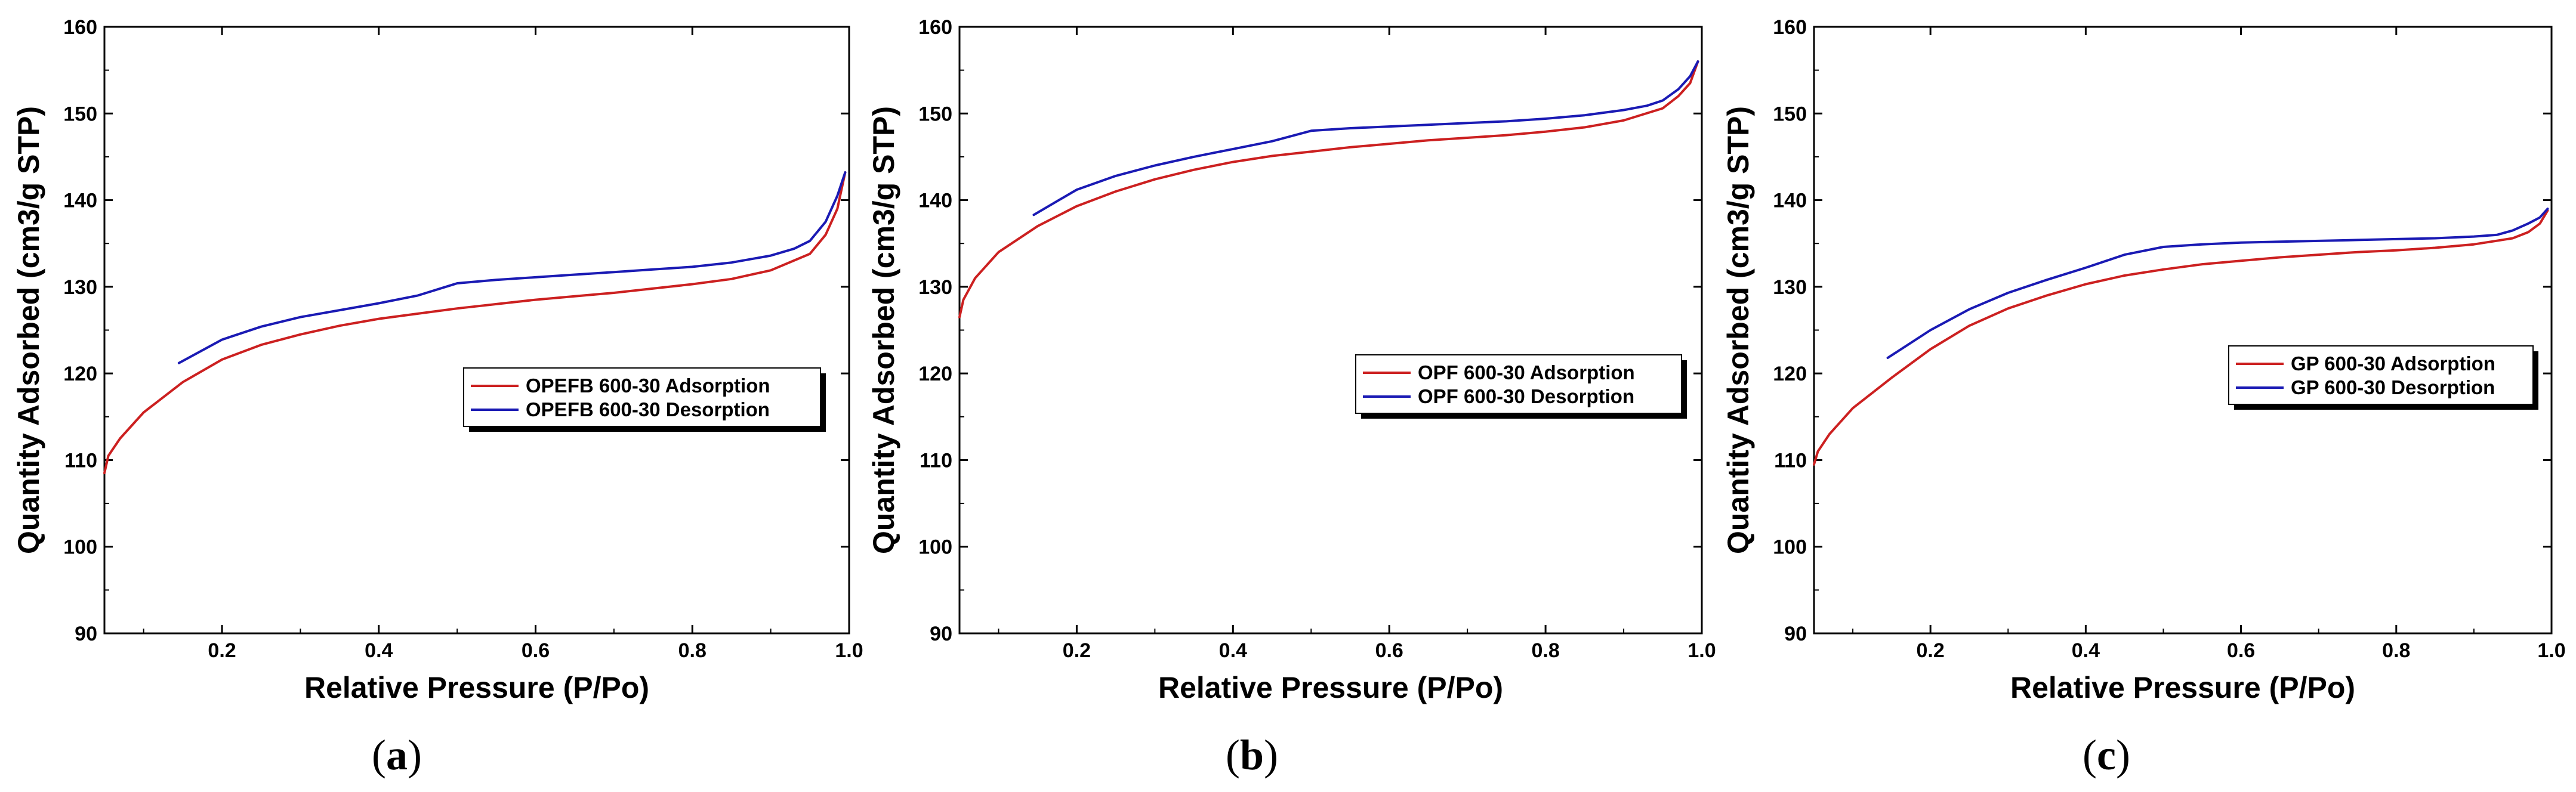 The width and height of the screenshot is (2576, 792). I want to click on panel-a-x-axis-title: Relative Pressure (P/Po), so click(476, 687).